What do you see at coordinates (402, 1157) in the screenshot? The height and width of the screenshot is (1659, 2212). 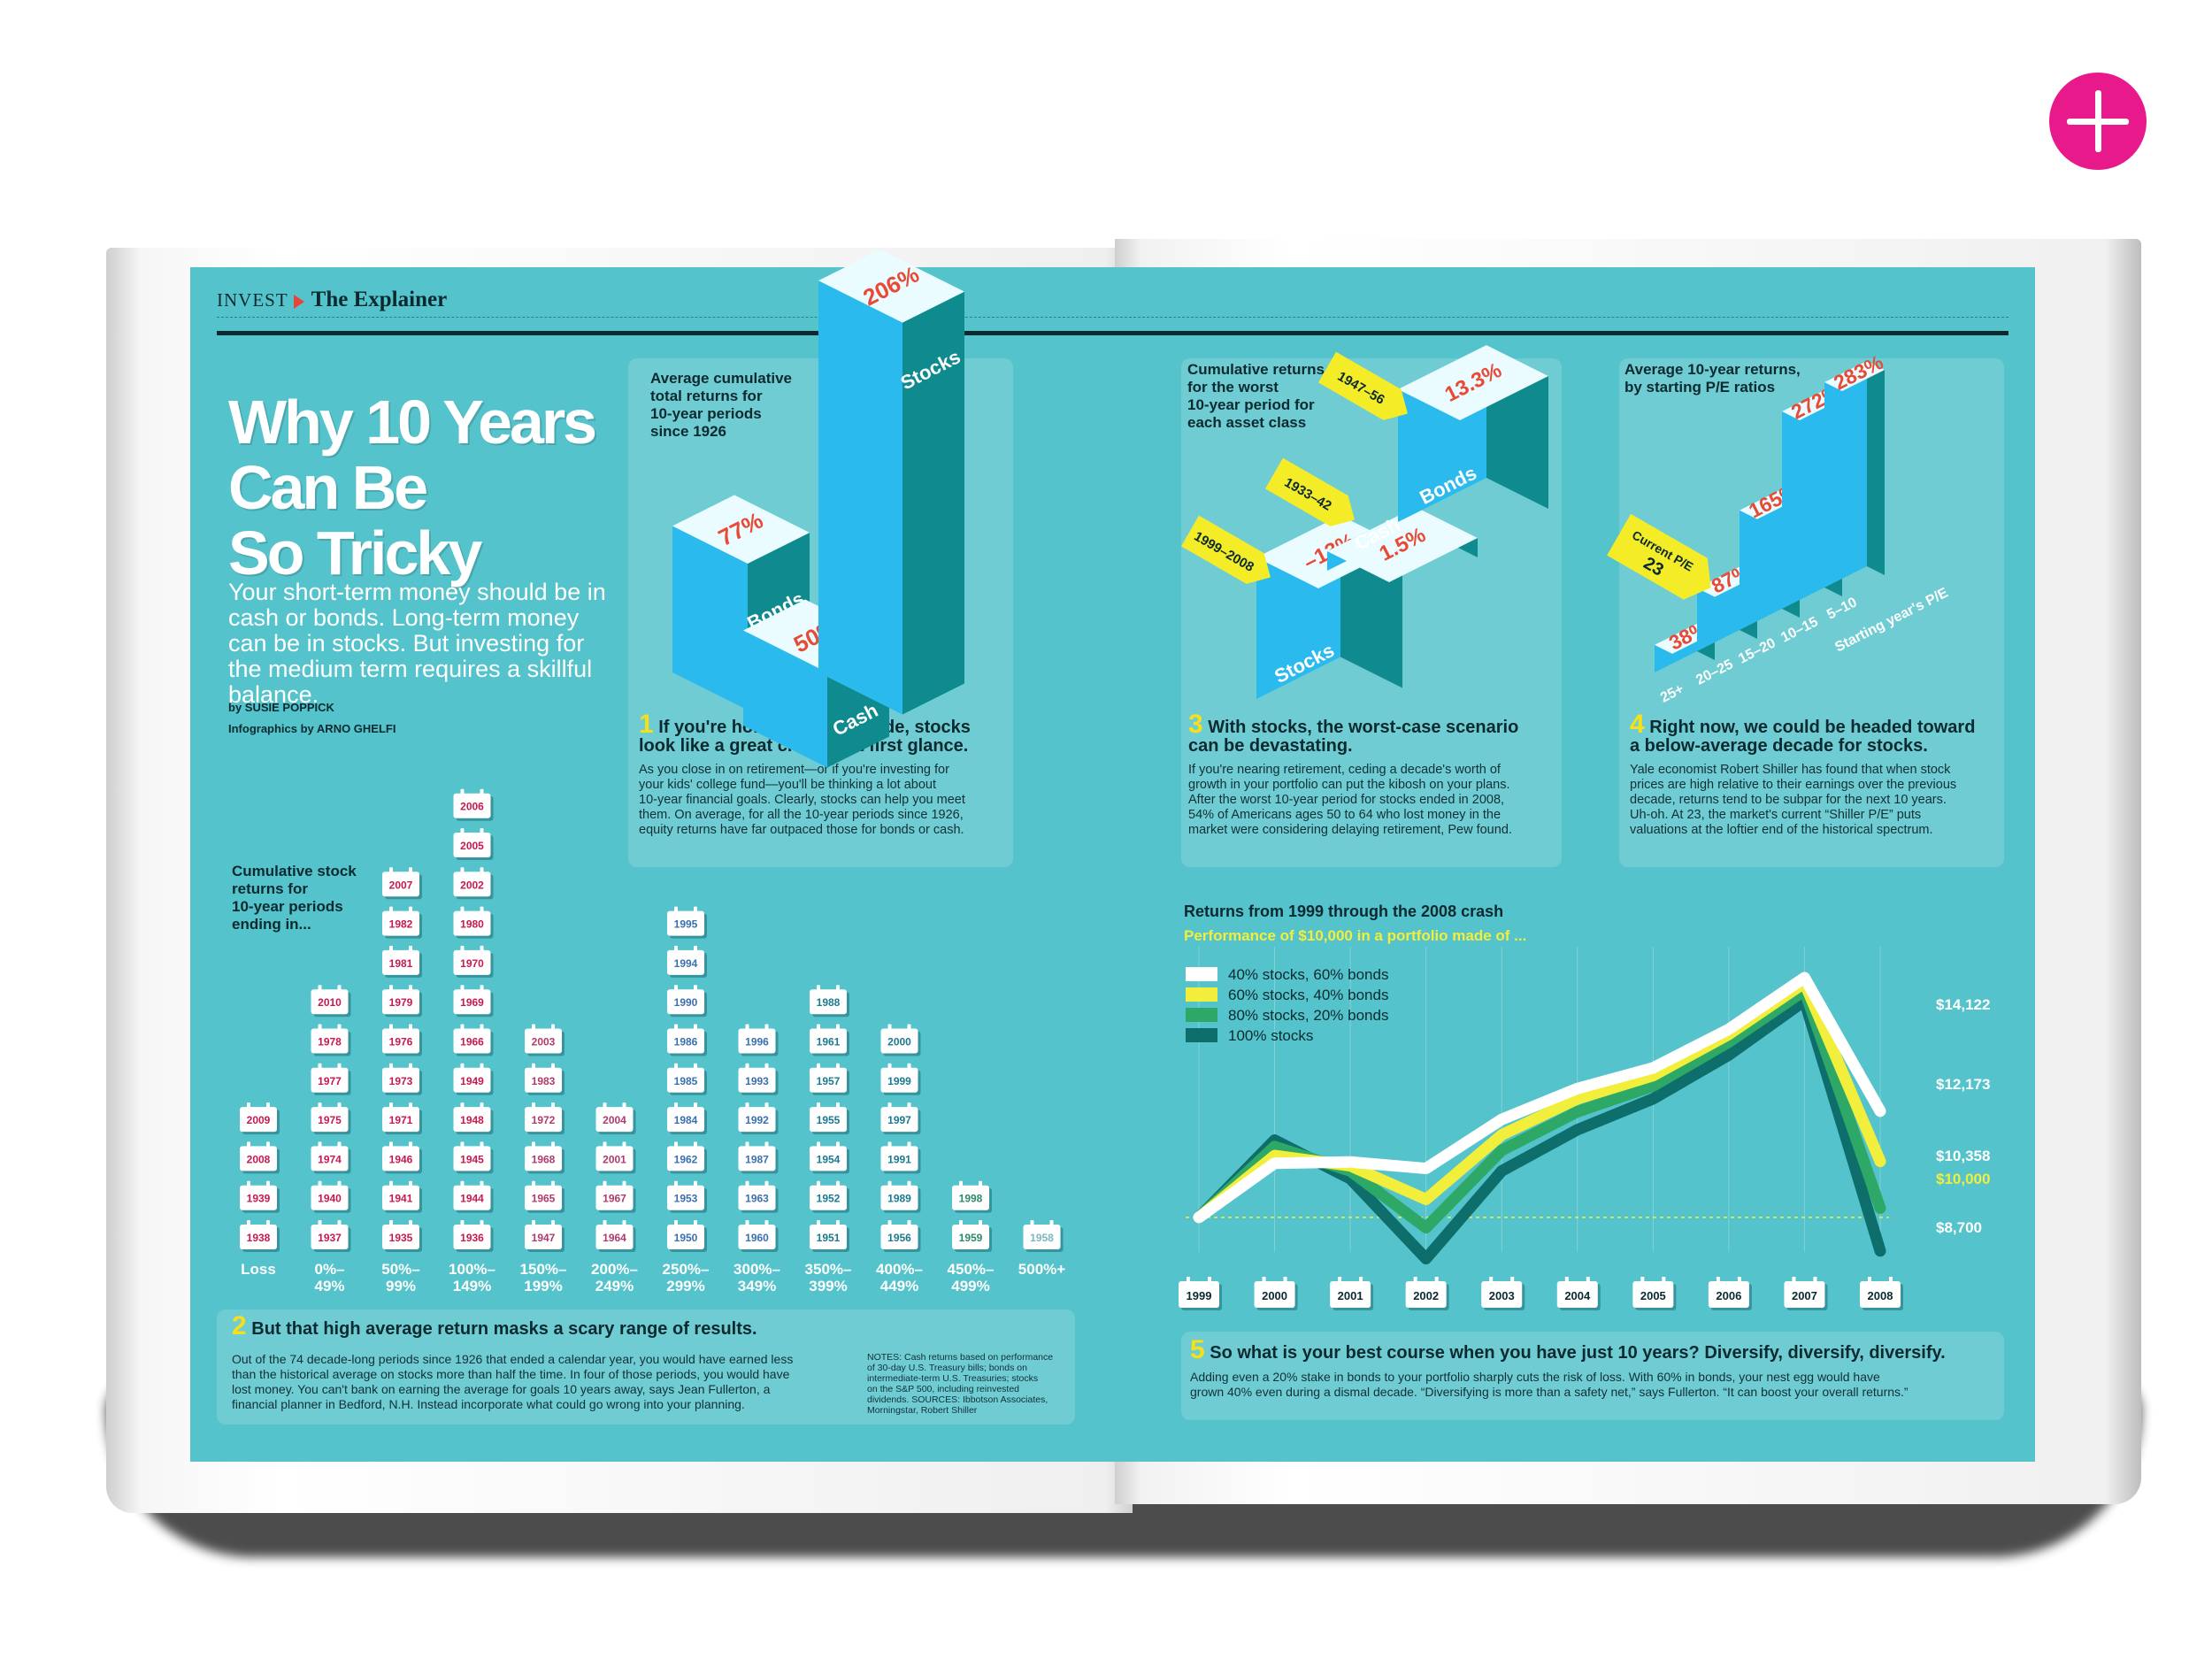 I see `year-tile: 1946` at bounding box center [402, 1157].